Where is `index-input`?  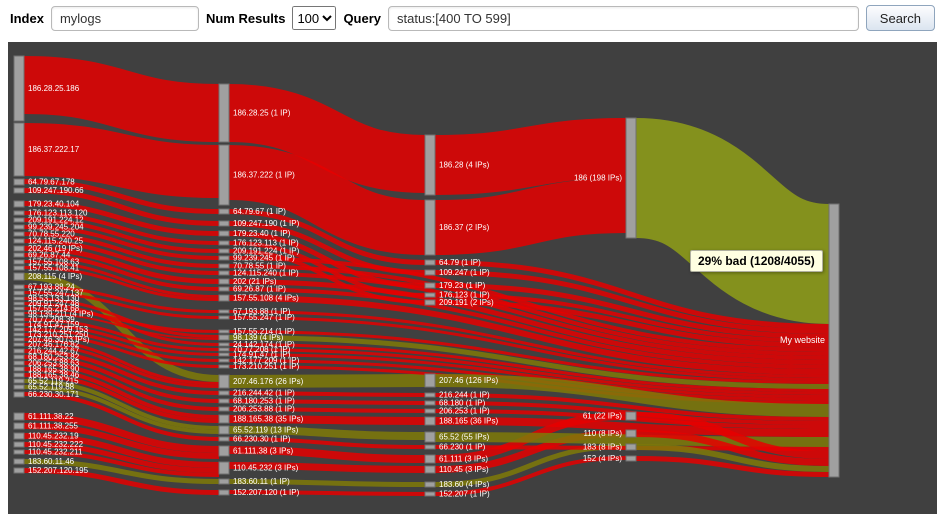
index-input is located at coordinates (124, 18).